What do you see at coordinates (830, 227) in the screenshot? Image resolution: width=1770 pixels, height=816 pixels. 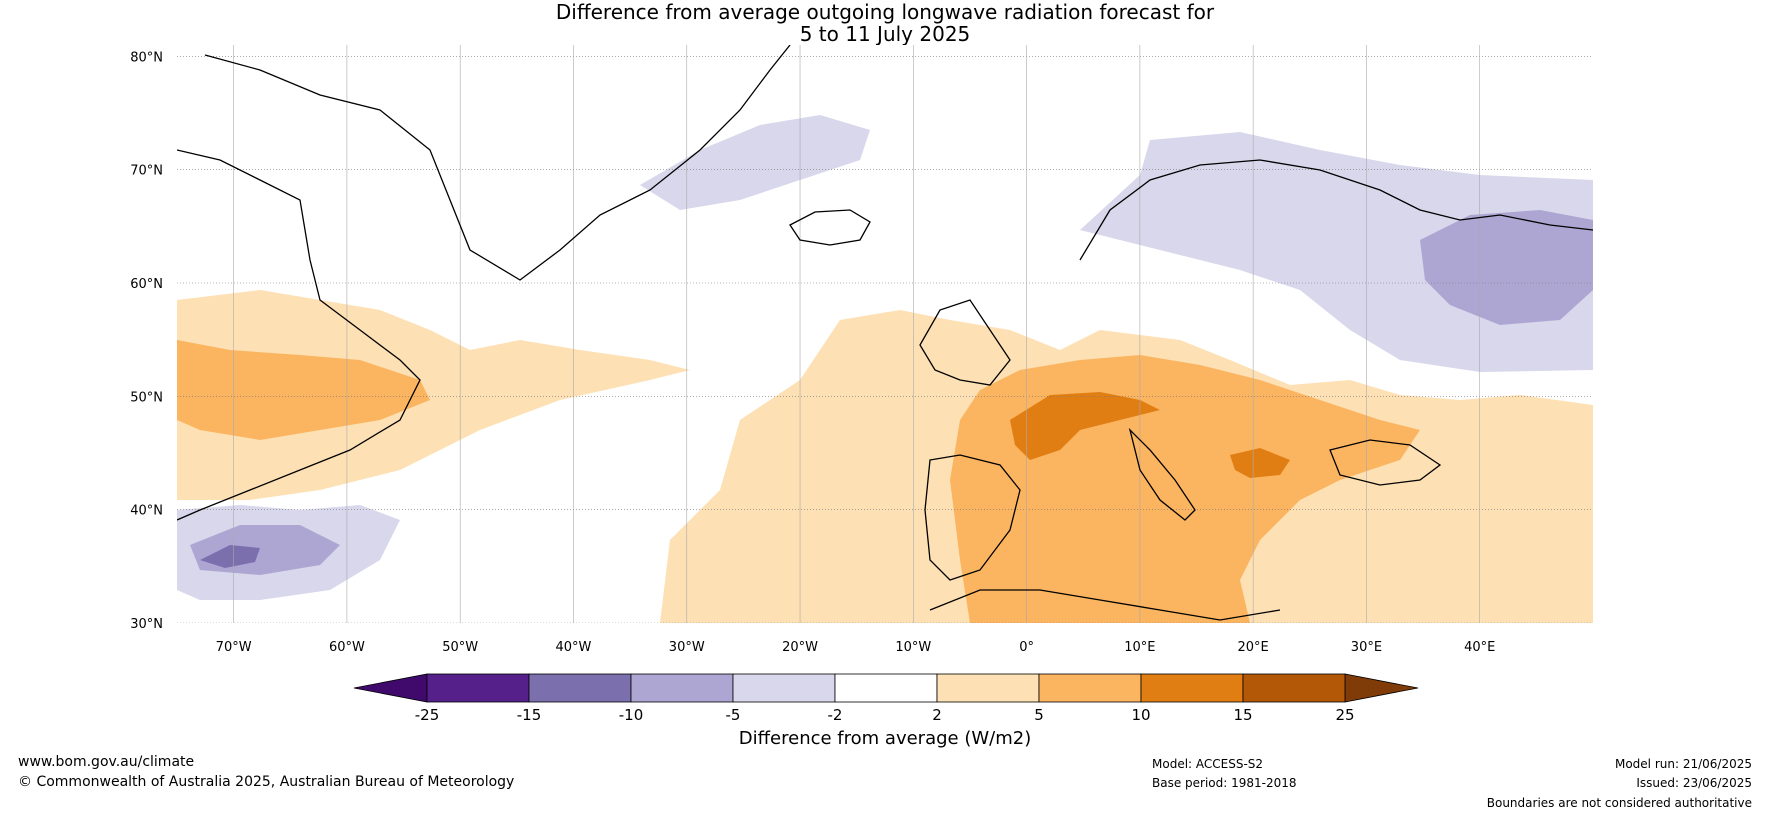 I see `iceland-coast` at bounding box center [830, 227].